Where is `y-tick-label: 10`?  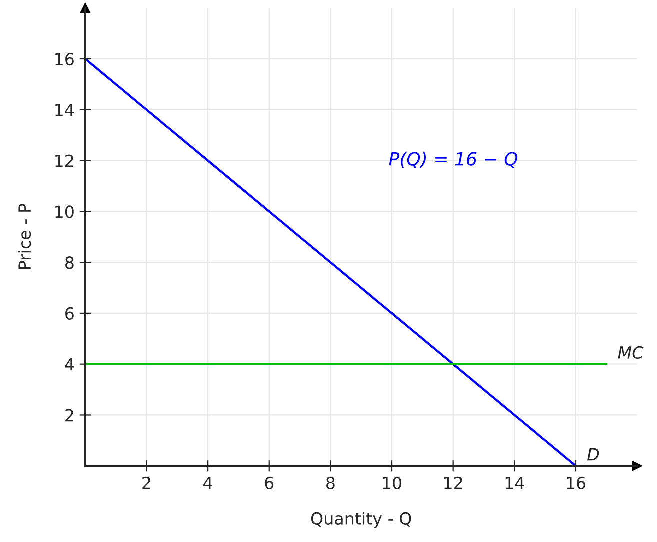 y-tick-label: 10 is located at coordinates (65, 212).